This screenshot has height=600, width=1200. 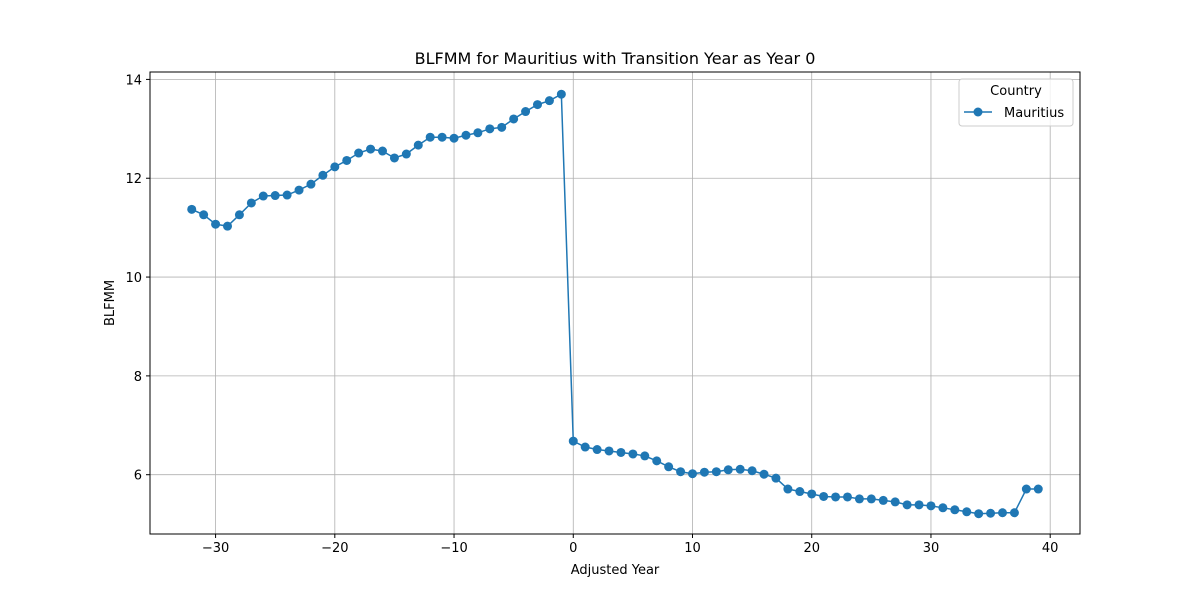 I want to click on legend: Country Mauritius, so click(x=1016, y=102).